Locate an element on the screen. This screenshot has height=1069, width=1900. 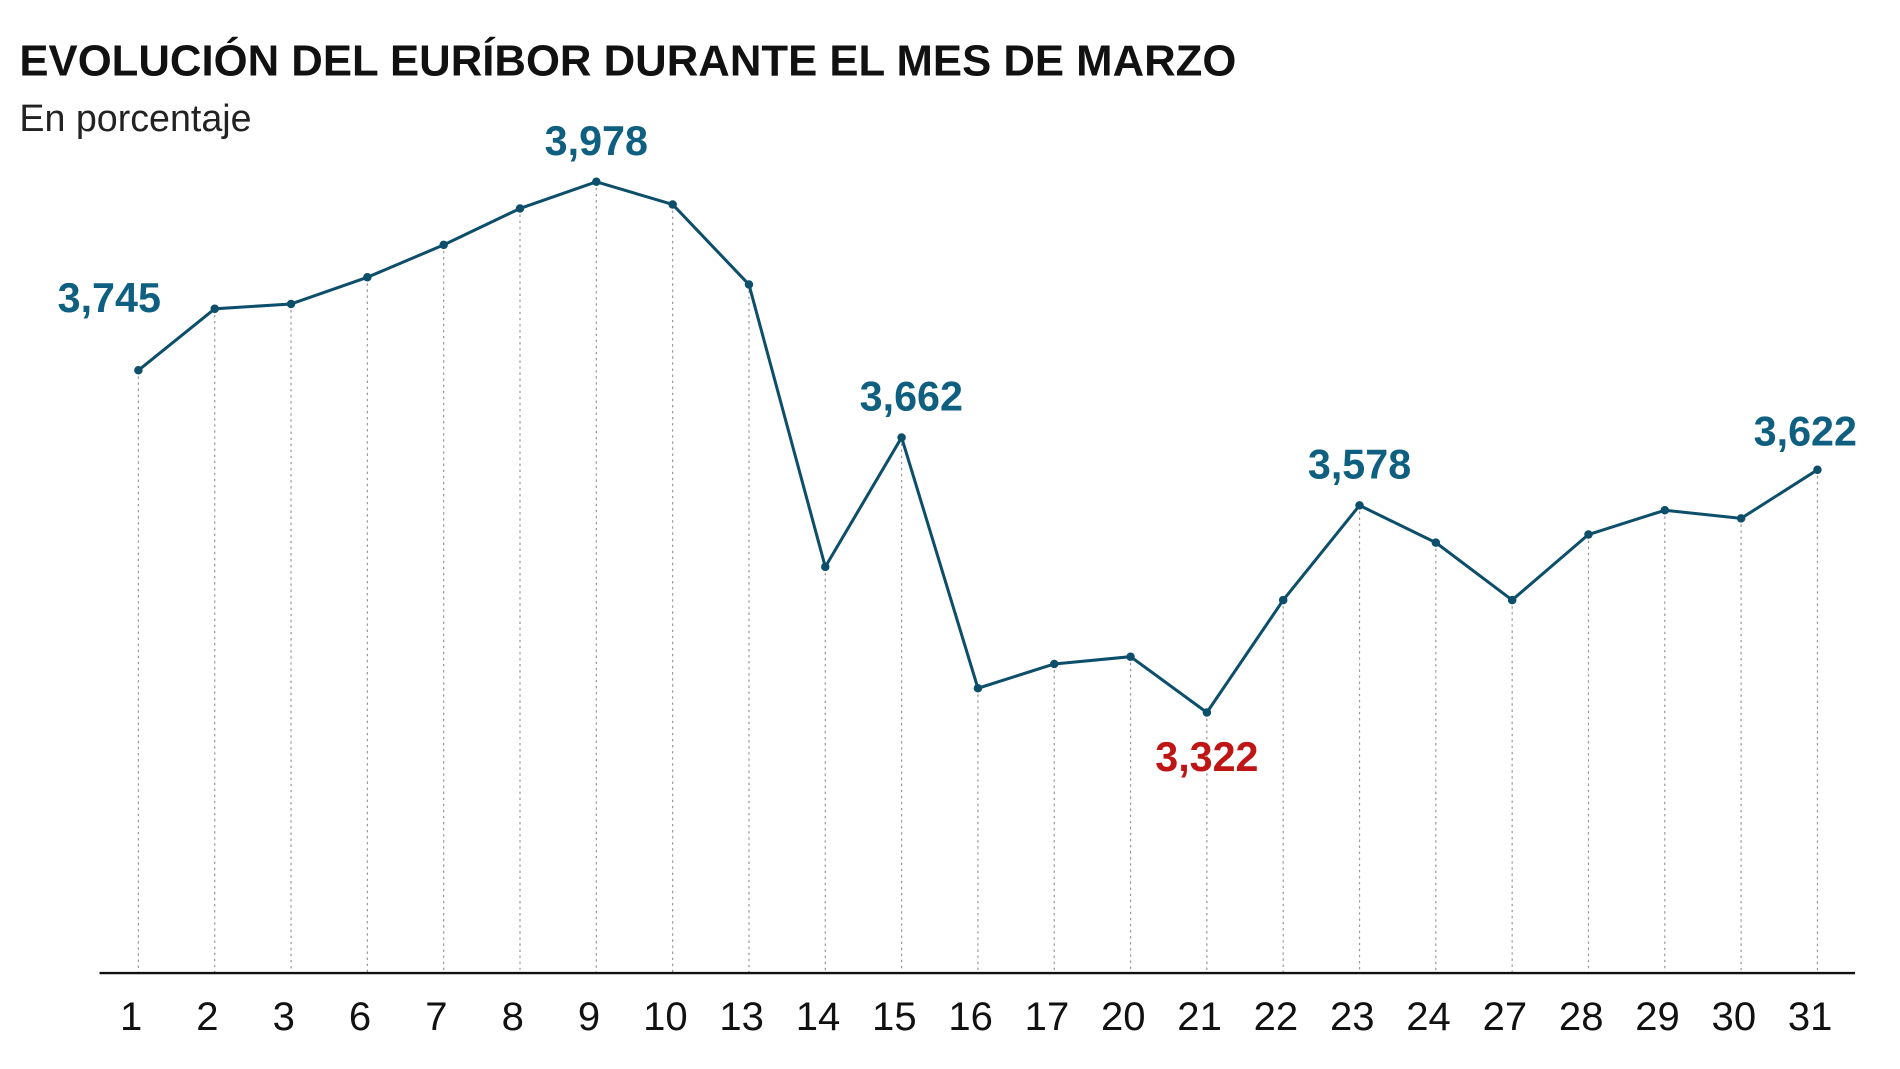
x-tick-label: 9 is located at coordinates (589, 1017).